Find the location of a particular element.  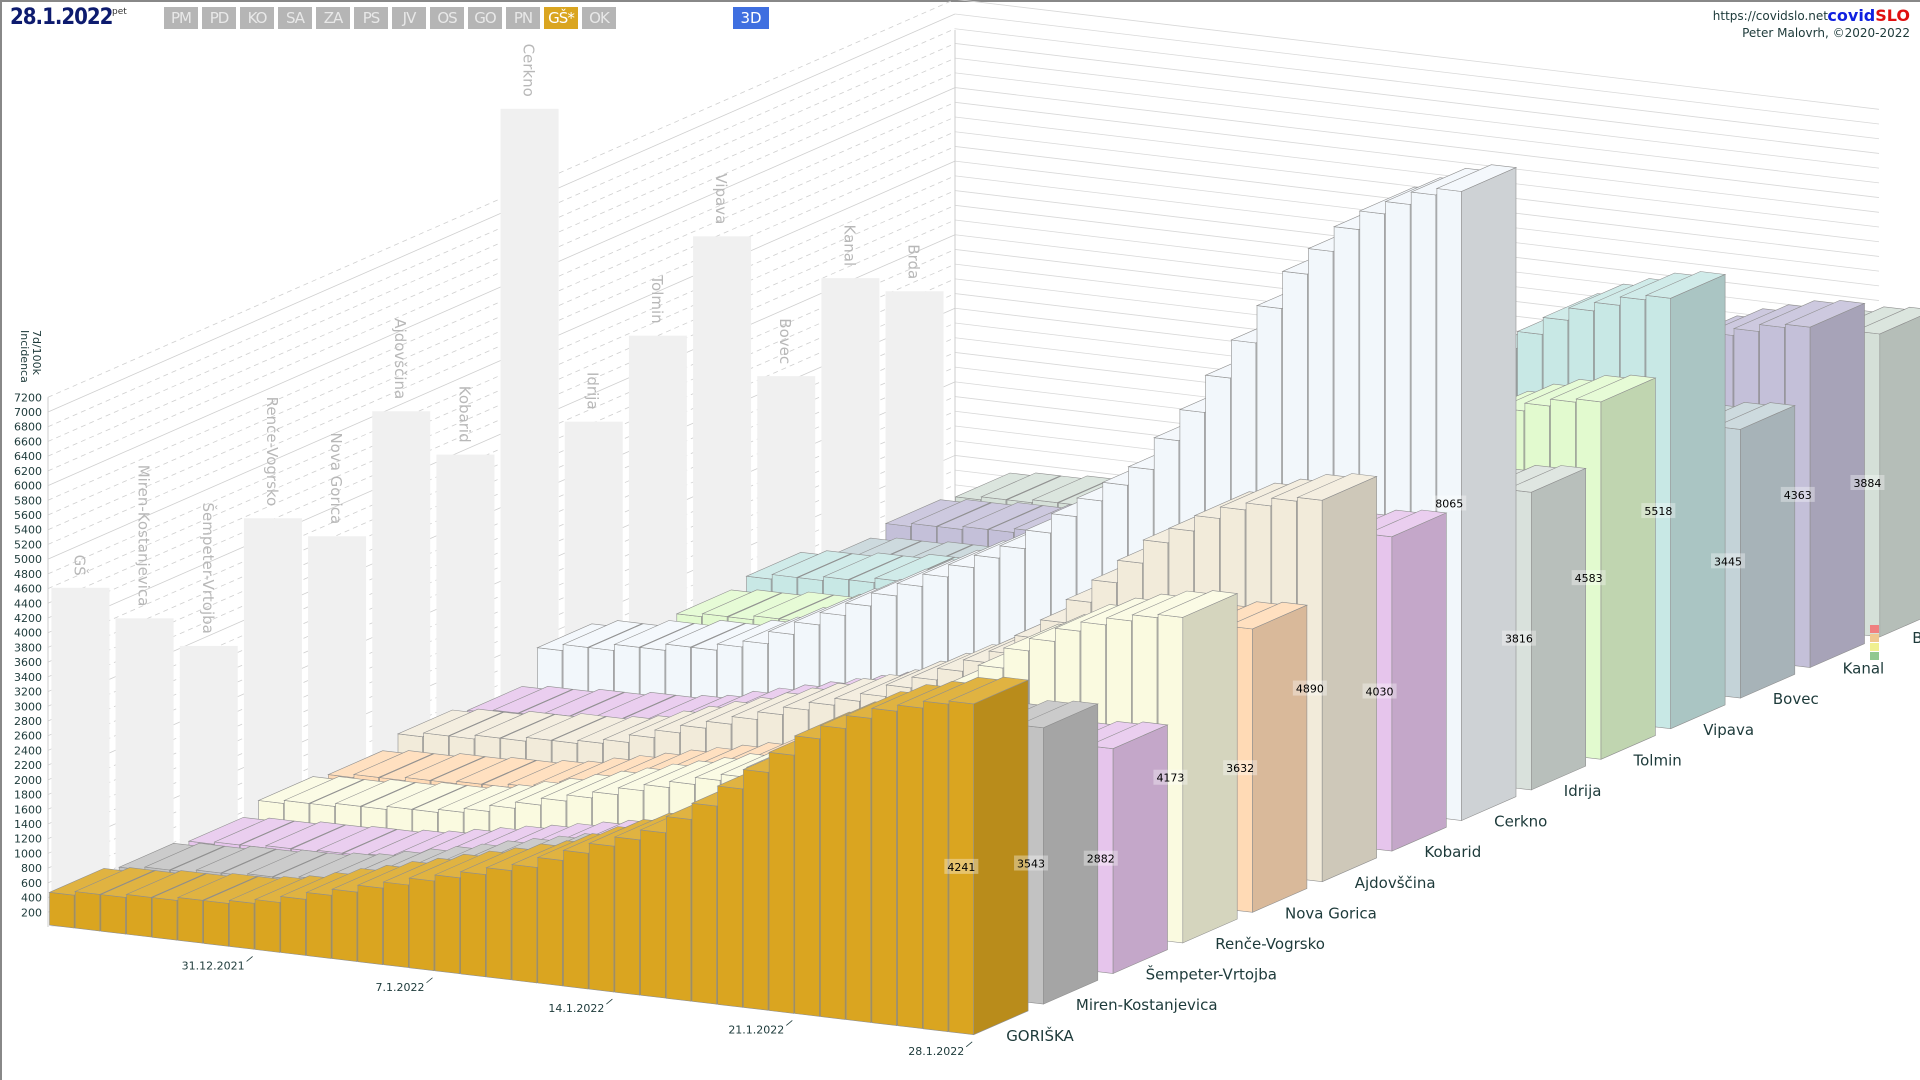

wall-region-label: Cerkno is located at coordinates (529, 70).